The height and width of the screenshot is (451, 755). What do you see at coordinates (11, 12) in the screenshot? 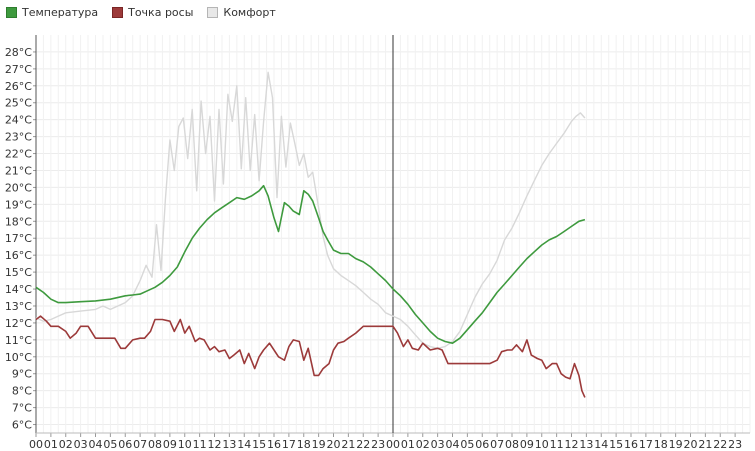
I see `legend-swatch-temperature` at bounding box center [11, 12].